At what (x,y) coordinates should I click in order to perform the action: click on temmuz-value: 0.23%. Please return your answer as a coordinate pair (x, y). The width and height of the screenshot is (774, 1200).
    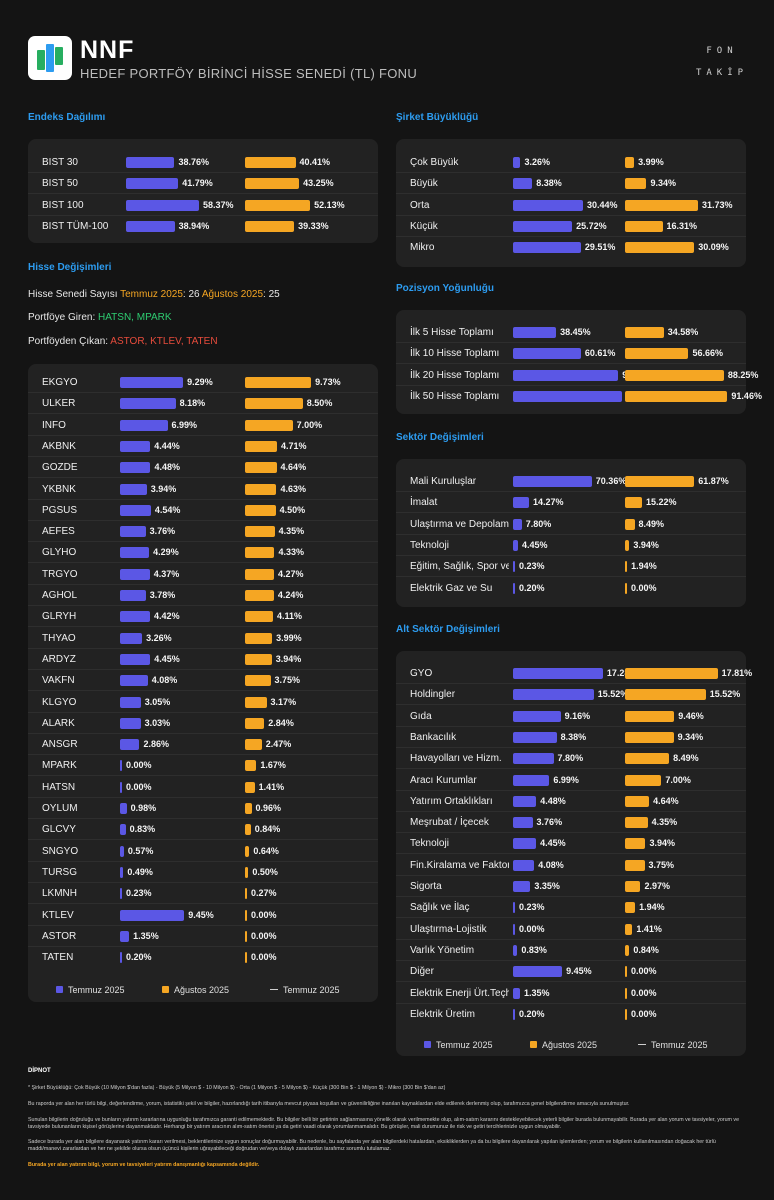
    Looking at the image, I should click on (532, 907).